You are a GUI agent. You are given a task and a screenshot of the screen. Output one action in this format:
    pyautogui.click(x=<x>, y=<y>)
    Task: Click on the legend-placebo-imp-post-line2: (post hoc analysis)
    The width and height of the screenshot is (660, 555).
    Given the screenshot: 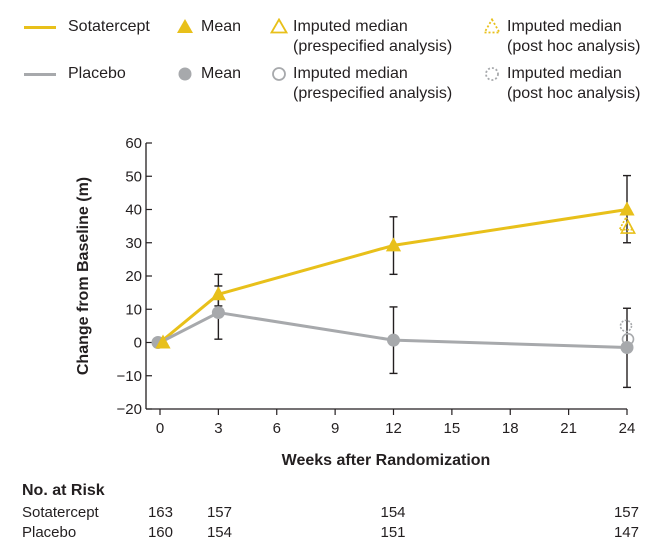 What is the action you would take?
    pyautogui.click(x=574, y=93)
    